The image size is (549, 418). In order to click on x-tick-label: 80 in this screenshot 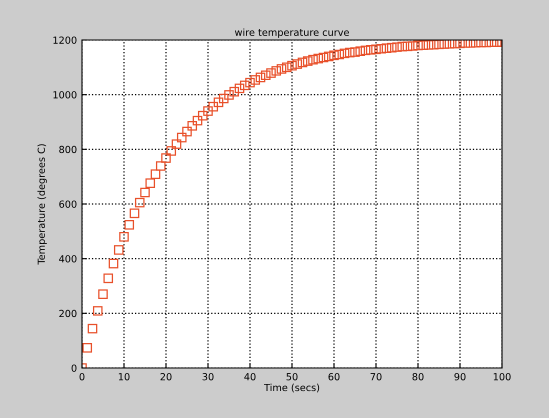, I will do `click(418, 376)`.